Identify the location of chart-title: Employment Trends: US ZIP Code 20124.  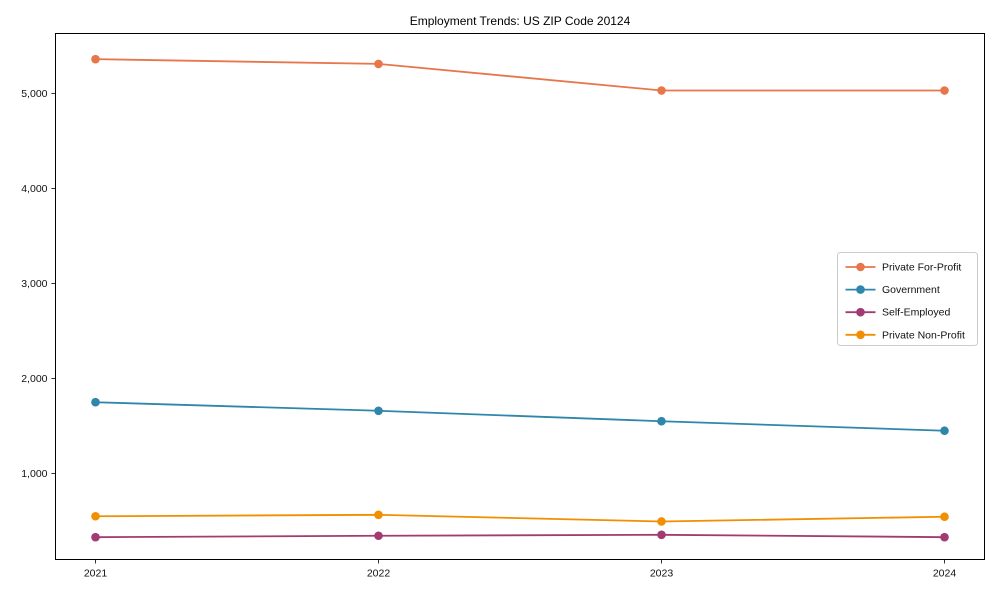
(520, 21).